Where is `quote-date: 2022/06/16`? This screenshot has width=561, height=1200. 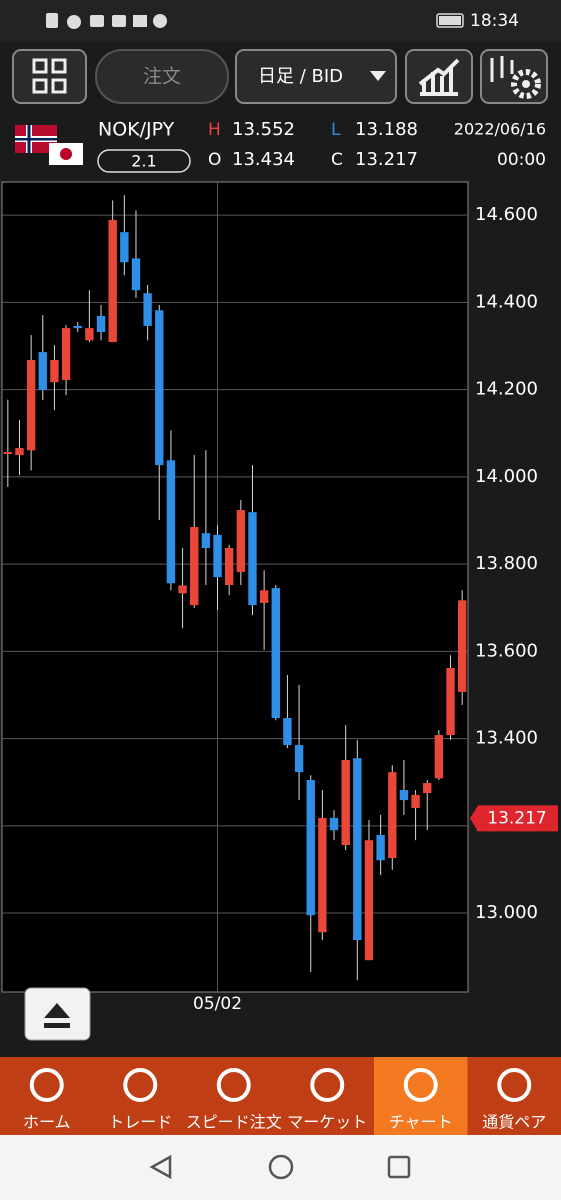
quote-date: 2022/06/16 is located at coordinates (500, 129).